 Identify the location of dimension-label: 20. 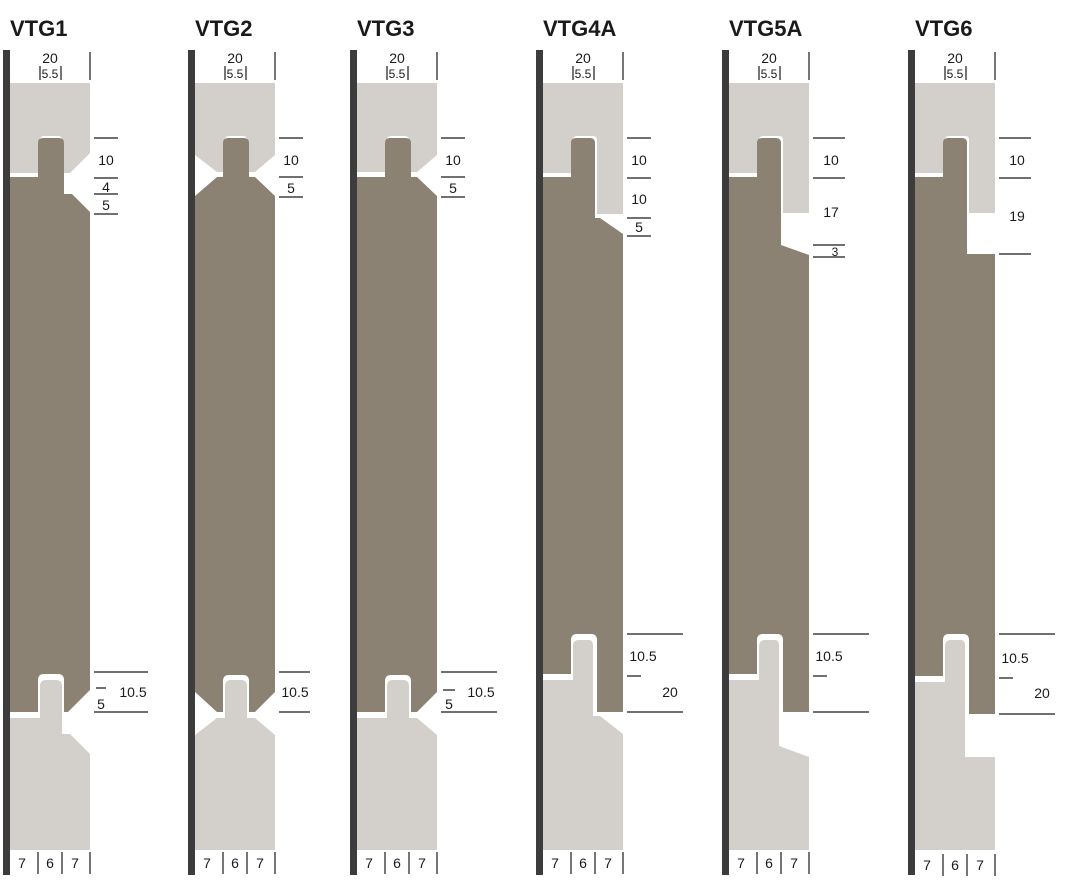
(1042, 693).